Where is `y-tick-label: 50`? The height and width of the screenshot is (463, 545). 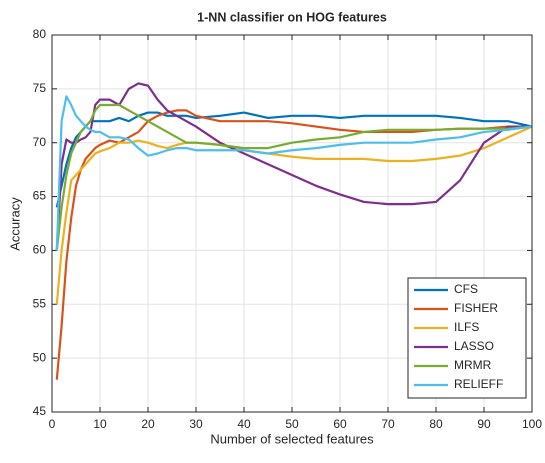
y-tick-label: 50 is located at coordinates (40, 357).